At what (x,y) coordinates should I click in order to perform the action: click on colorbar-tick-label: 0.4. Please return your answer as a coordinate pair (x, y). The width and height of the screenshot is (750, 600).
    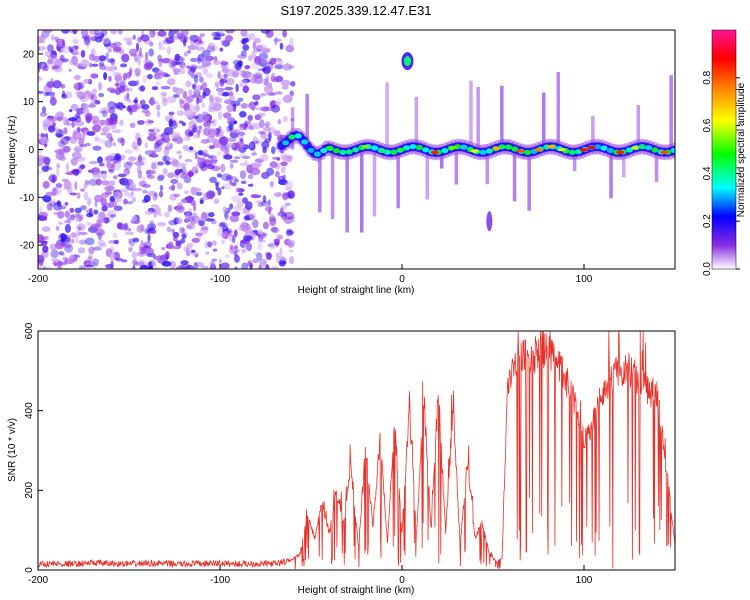
    Looking at the image, I should click on (707, 173).